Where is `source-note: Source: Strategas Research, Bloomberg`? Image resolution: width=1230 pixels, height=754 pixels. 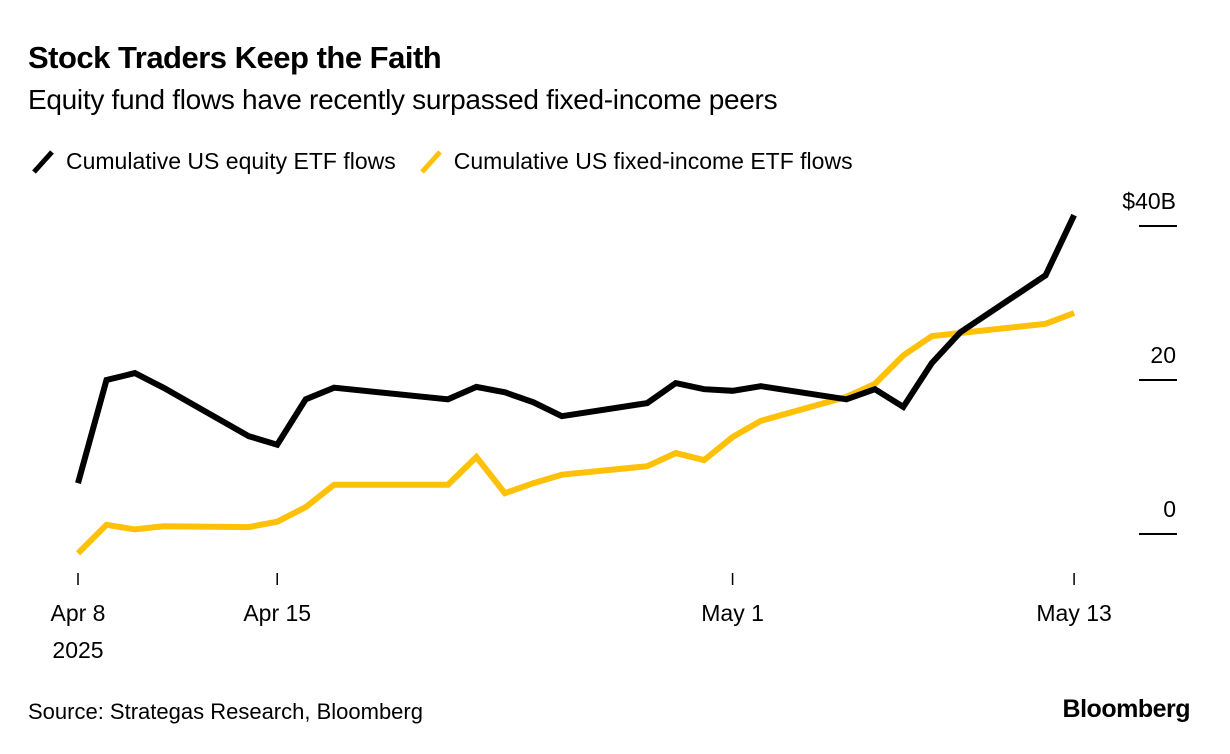 source-note: Source: Strategas Research, Bloomberg is located at coordinates (225, 711).